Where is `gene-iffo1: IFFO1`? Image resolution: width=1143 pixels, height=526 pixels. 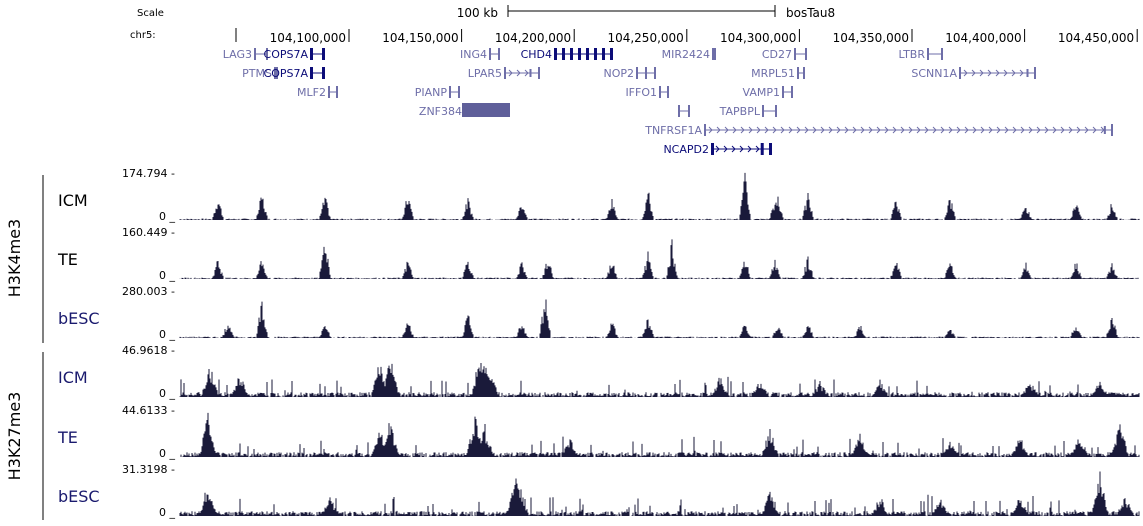 gene-iffo1: IFFO1 is located at coordinates (647, 92).